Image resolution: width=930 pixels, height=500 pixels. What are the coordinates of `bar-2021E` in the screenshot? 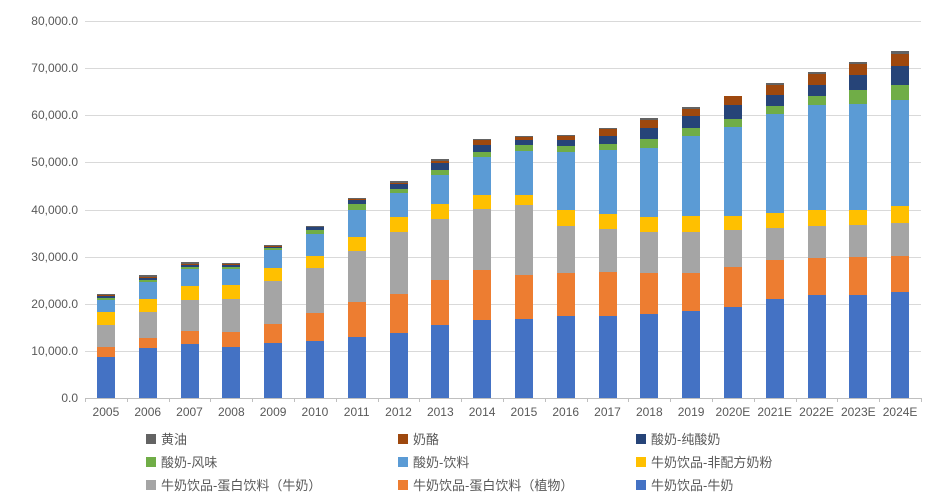 It's located at (774, 240).